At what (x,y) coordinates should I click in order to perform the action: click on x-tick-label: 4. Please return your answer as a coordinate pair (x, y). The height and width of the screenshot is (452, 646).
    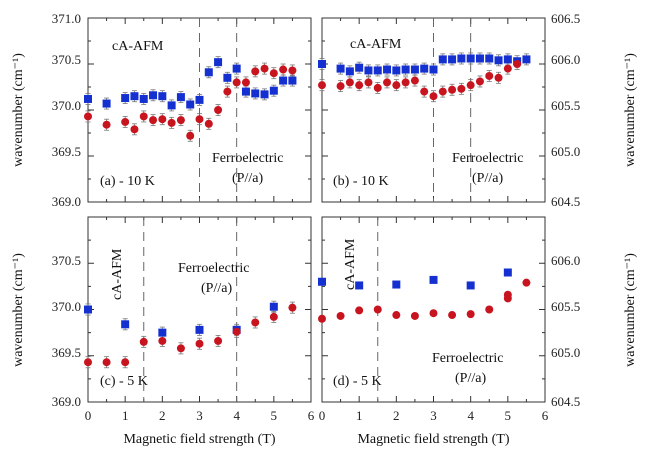
    Looking at the image, I should click on (470, 415).